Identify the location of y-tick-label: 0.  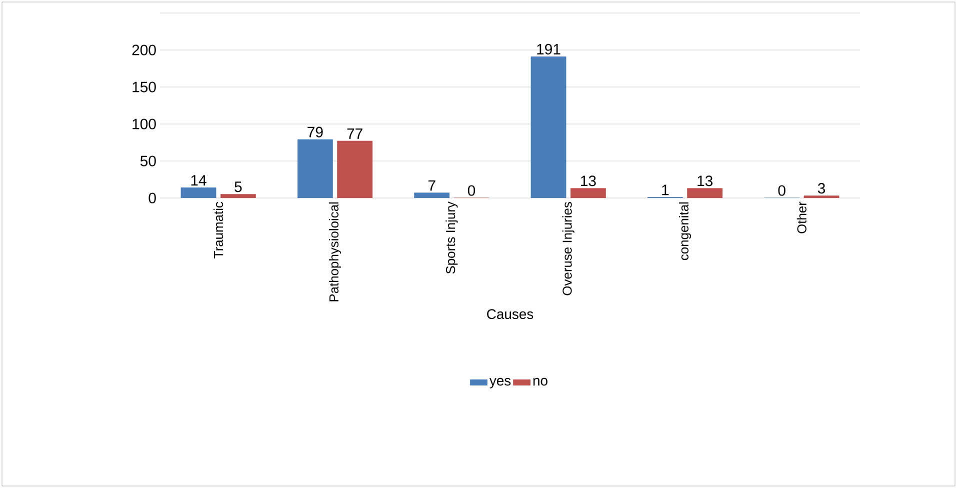
(152, 198).